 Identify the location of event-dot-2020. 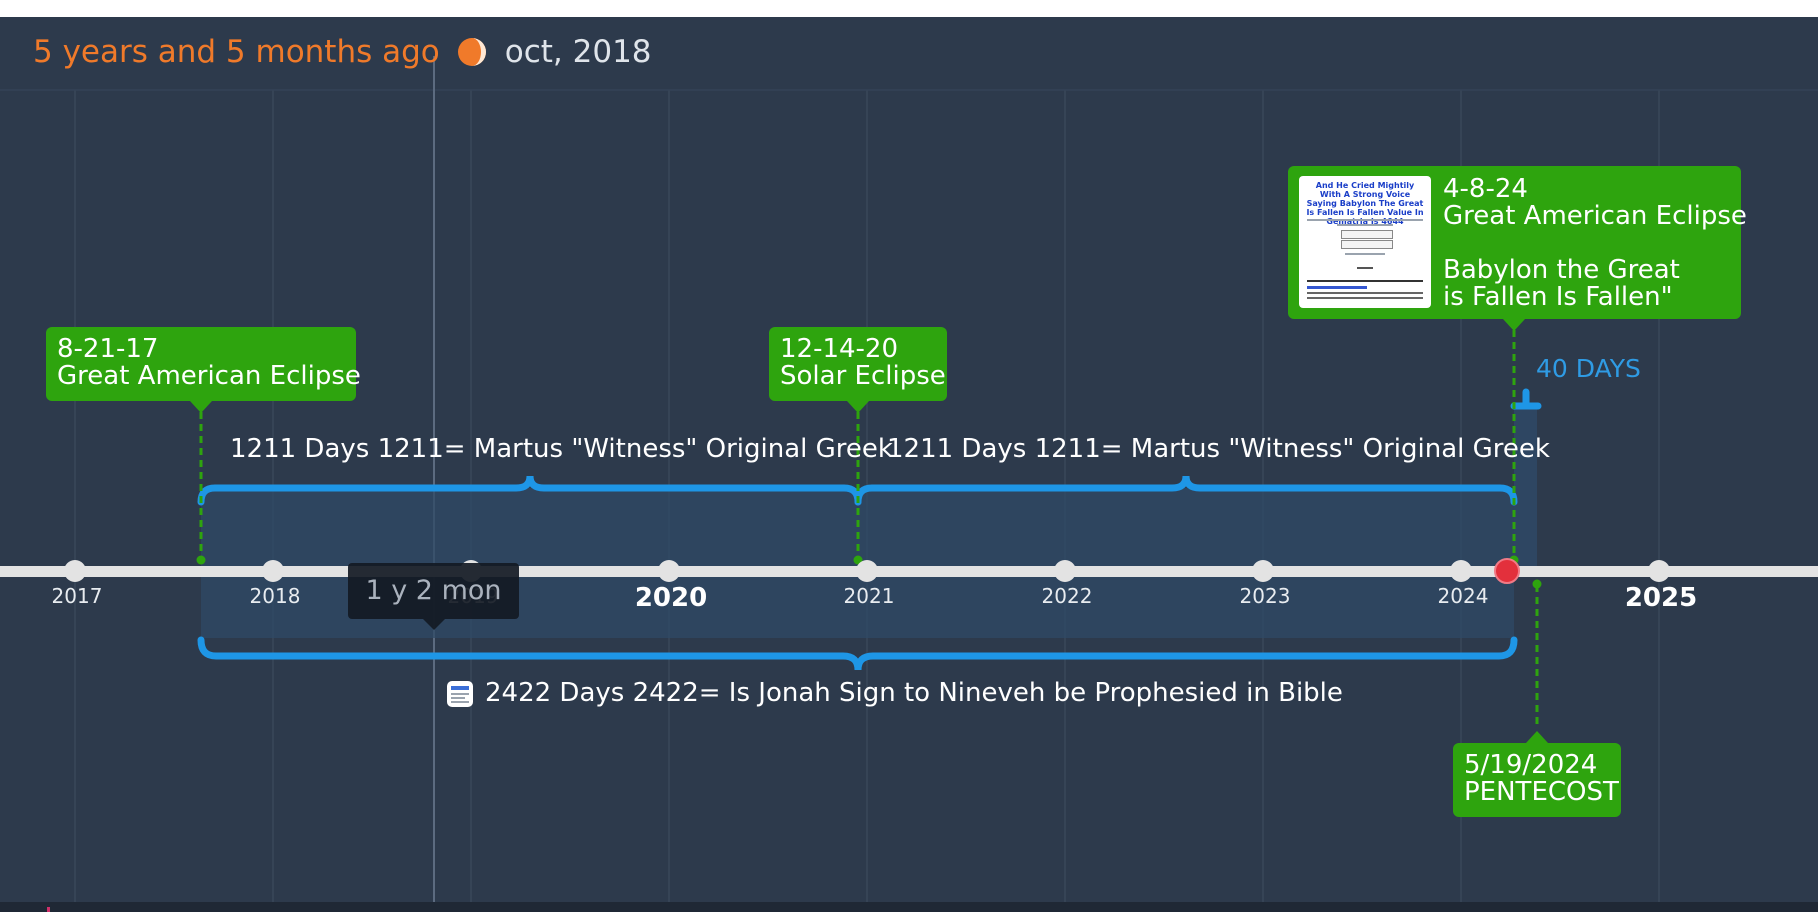
(858, 560).